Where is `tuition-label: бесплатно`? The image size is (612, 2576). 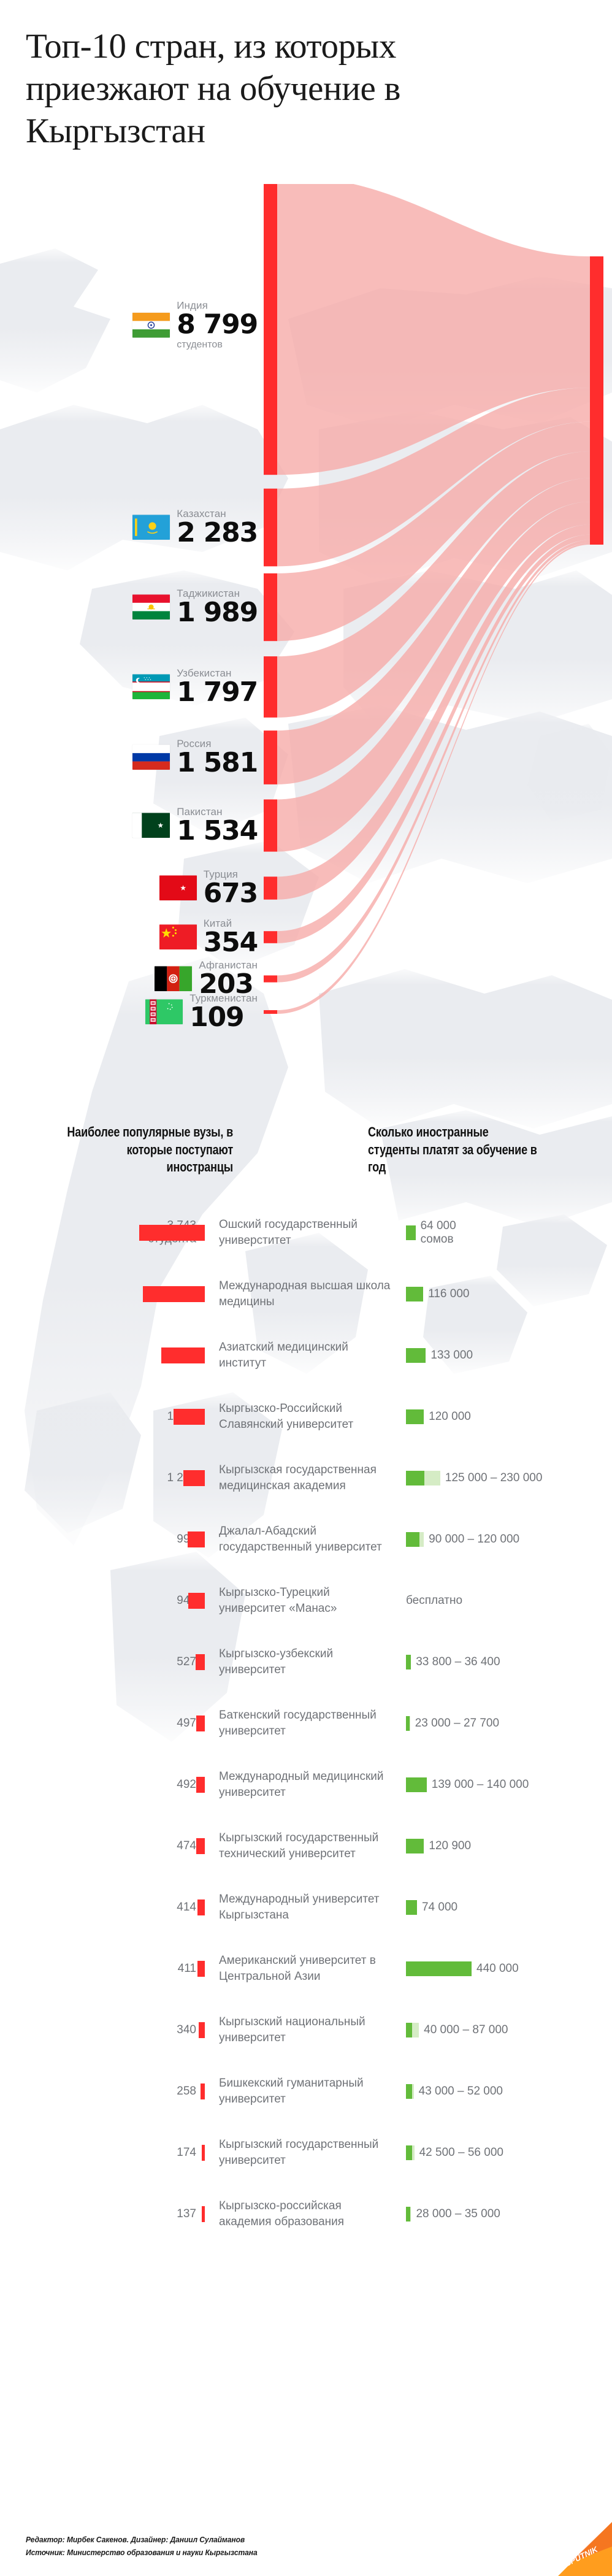
tuition-label: бесплатно is located at coordinates (434, 1600).